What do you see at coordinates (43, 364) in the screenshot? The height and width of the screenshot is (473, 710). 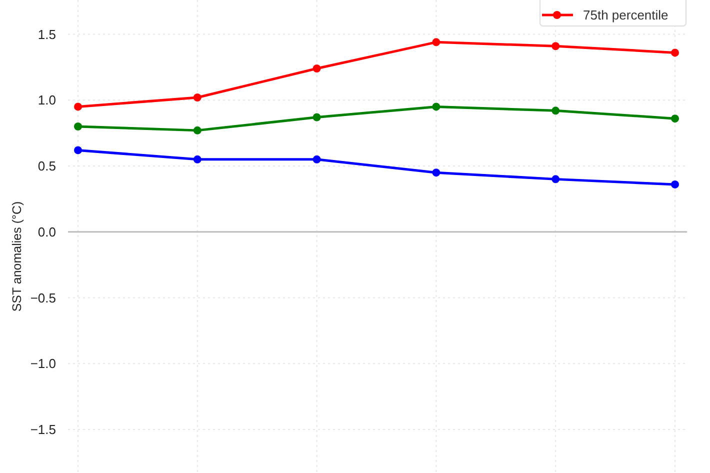 I see `y-tick-label: −1.0` at bounding box center [43, 364].